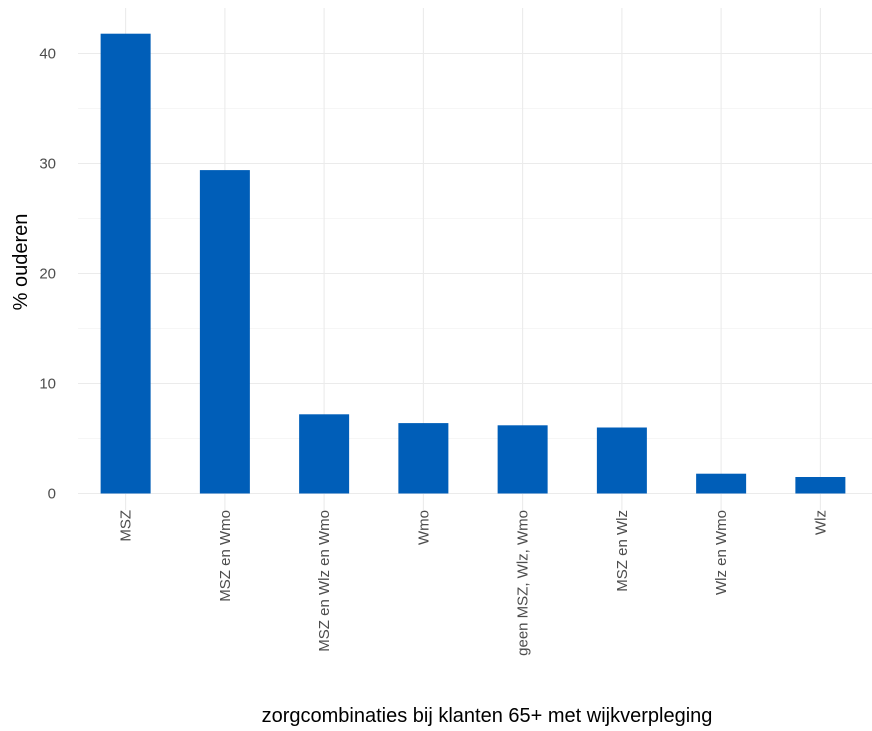 The image size is (872, 731). Describe the element at coordinates (126, 526) in the screenshot. I see `x-tick-label: MSZ` at that location.